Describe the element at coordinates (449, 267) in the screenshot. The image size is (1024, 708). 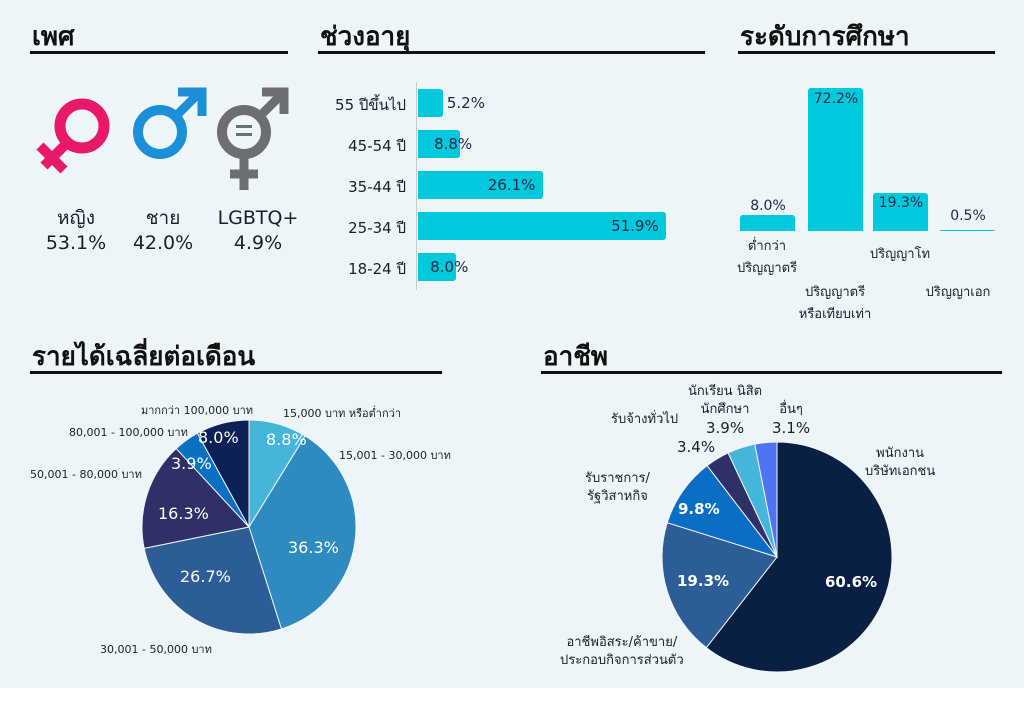
I see `age-value: 8.0%` at that location.